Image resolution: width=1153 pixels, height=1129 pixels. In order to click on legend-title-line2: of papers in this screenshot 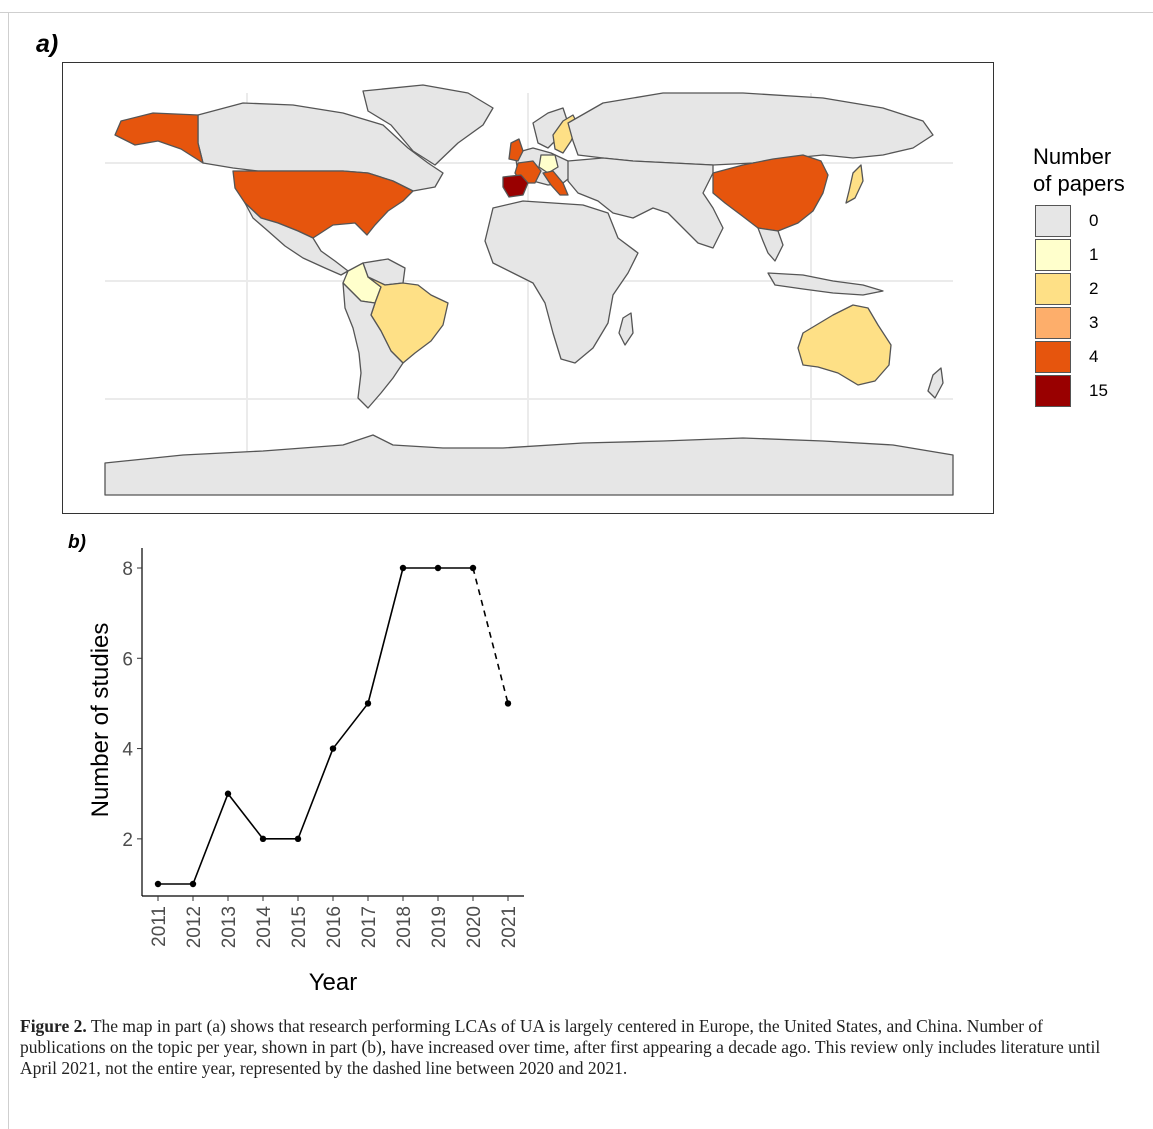, I will do `click(1079, 183)`.